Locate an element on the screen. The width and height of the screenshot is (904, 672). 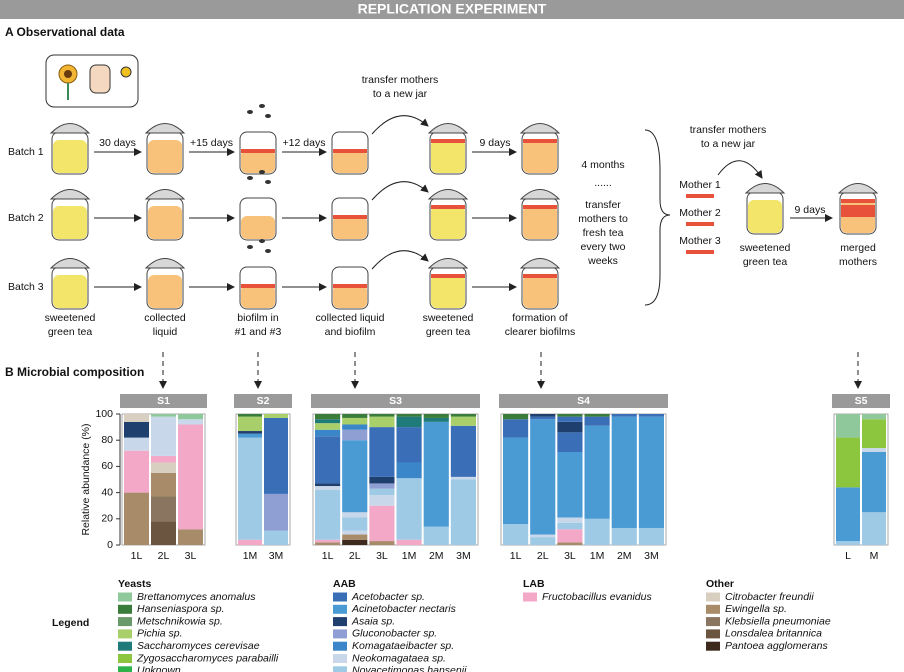
legend-label: Asaia sp. is located at coordinates (373, 621).